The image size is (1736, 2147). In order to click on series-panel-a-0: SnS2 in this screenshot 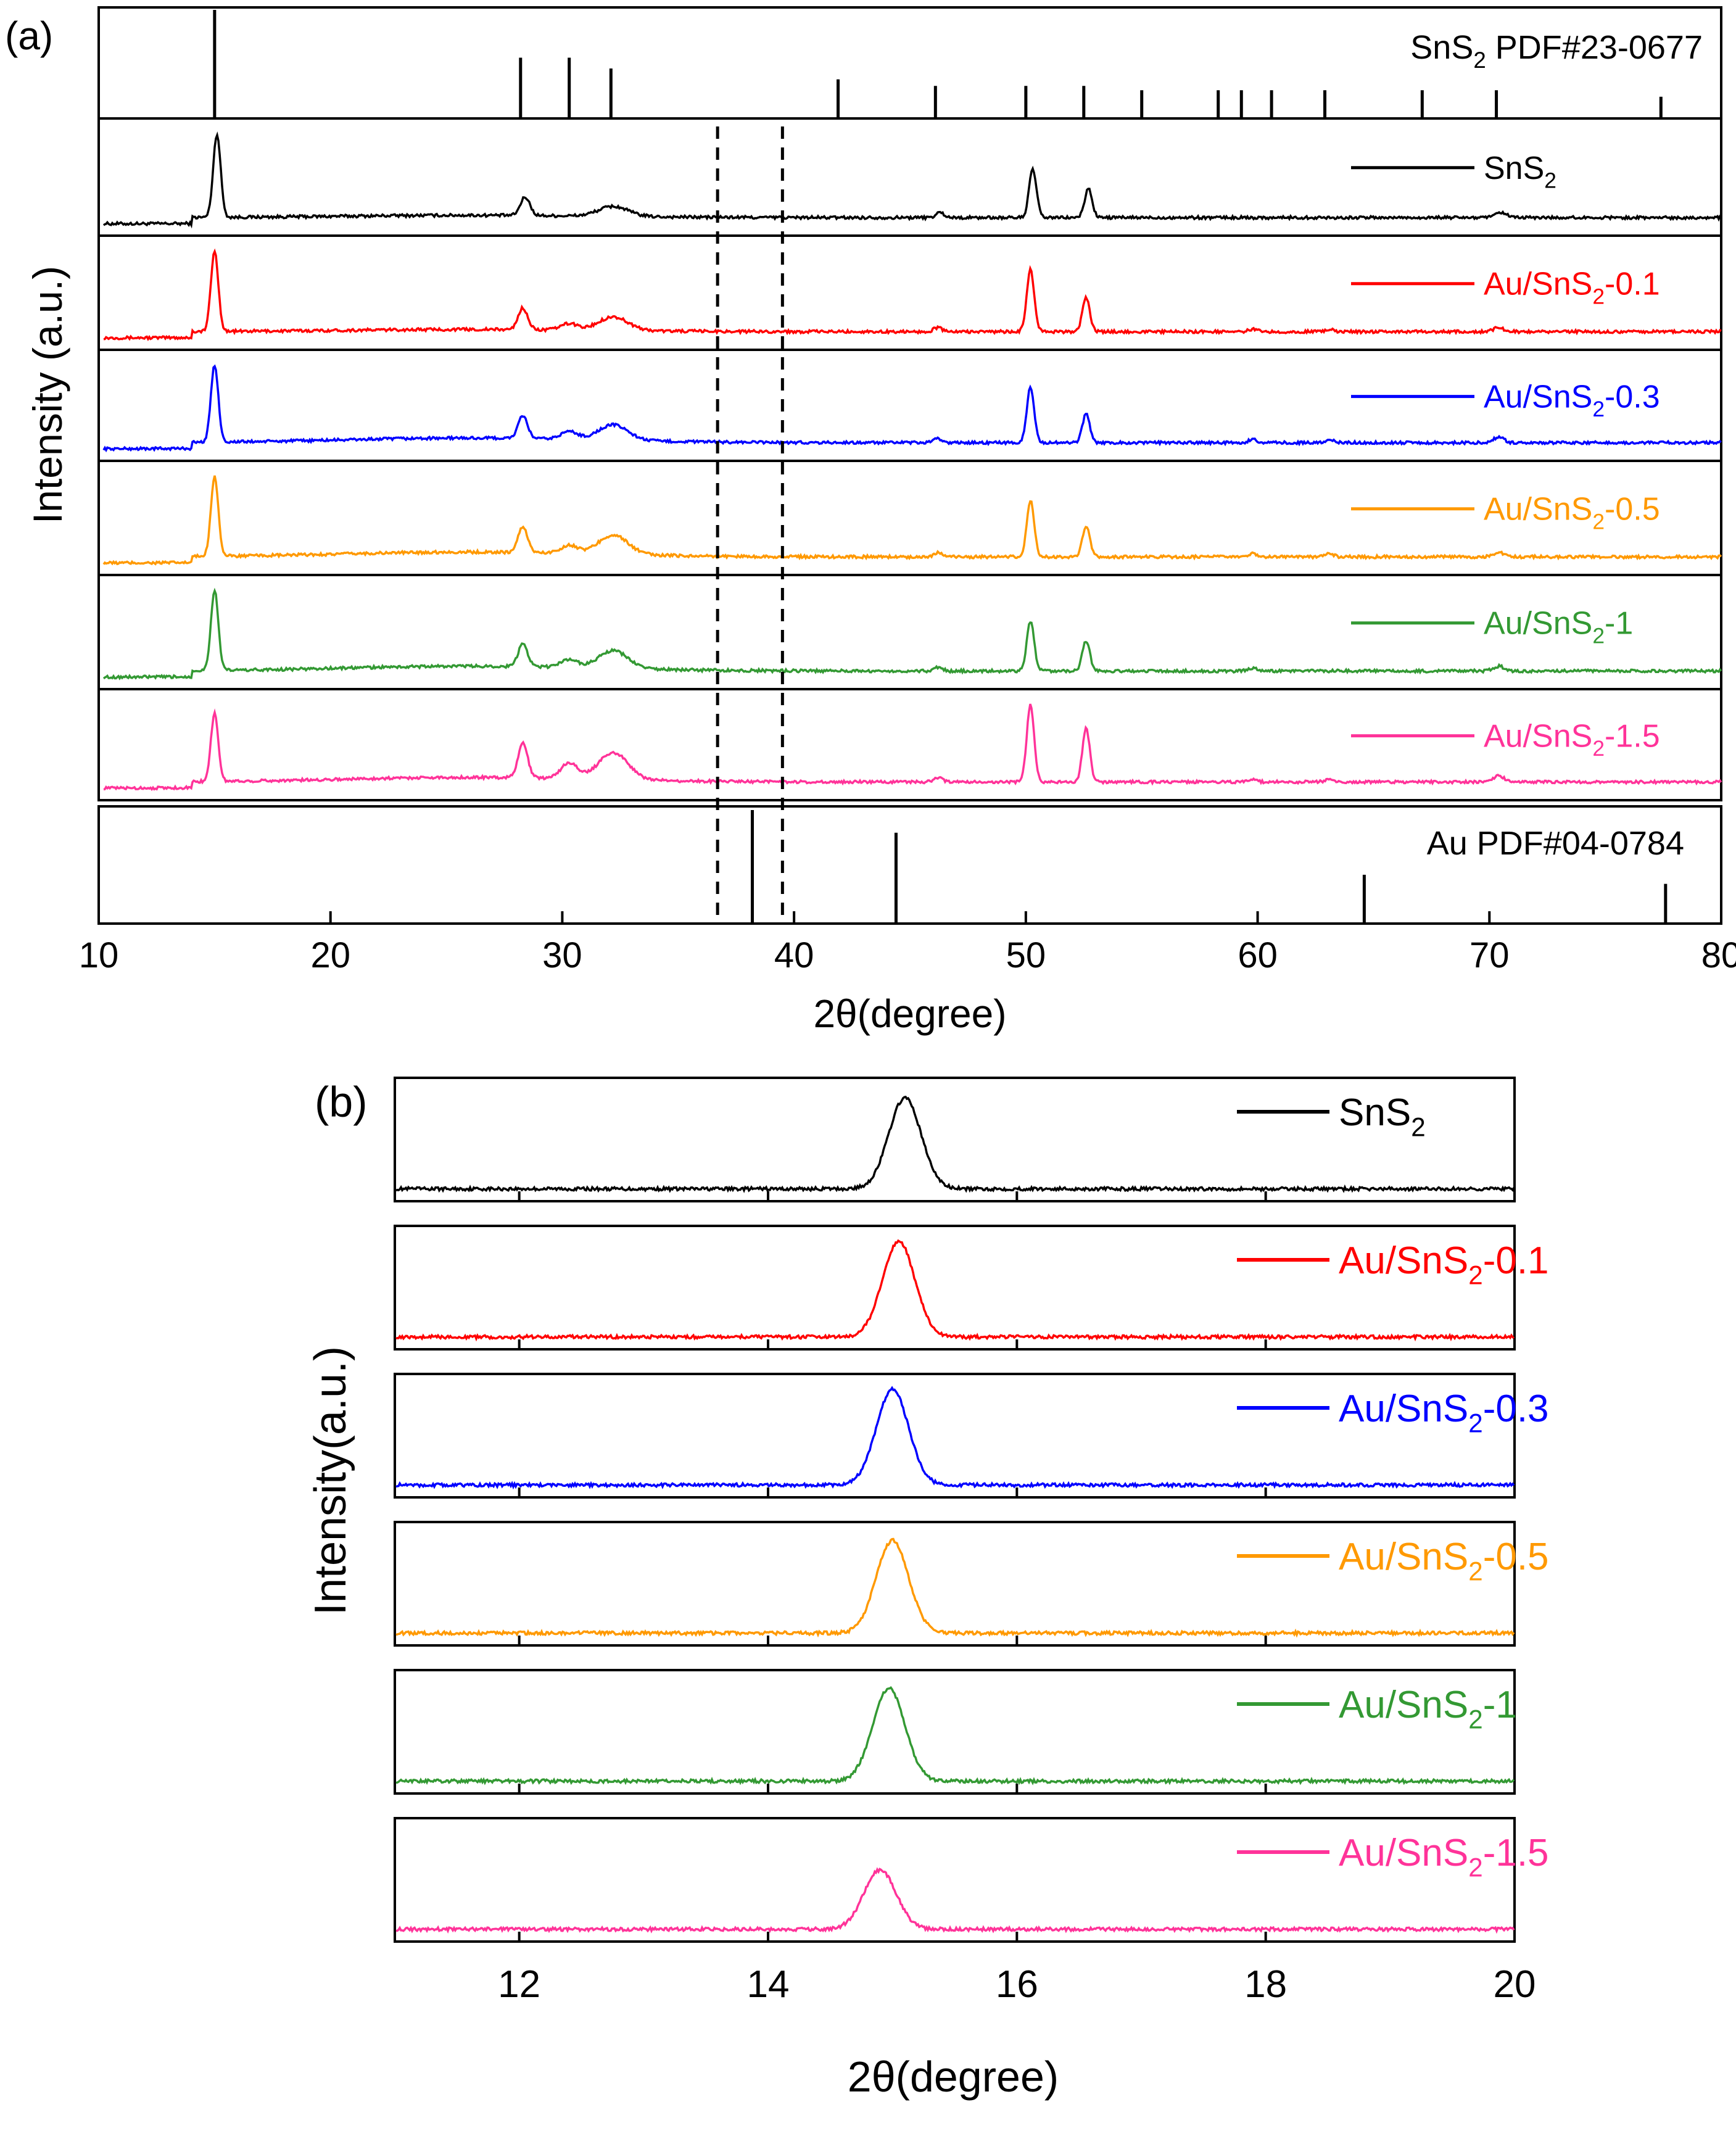, I will do `click(909, 177)`.